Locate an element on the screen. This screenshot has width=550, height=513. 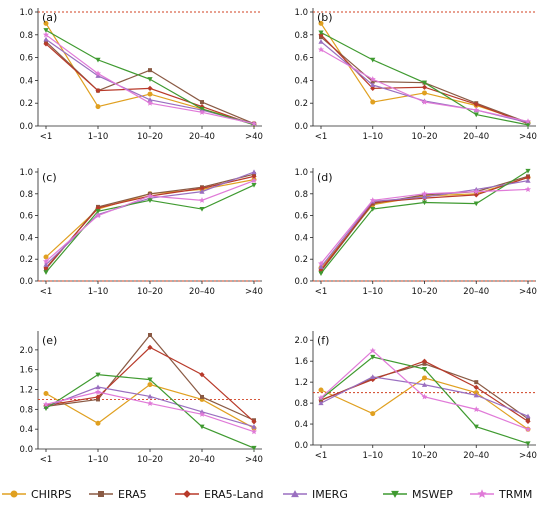
panel-label: (d) is located at coordinates (325, 177).